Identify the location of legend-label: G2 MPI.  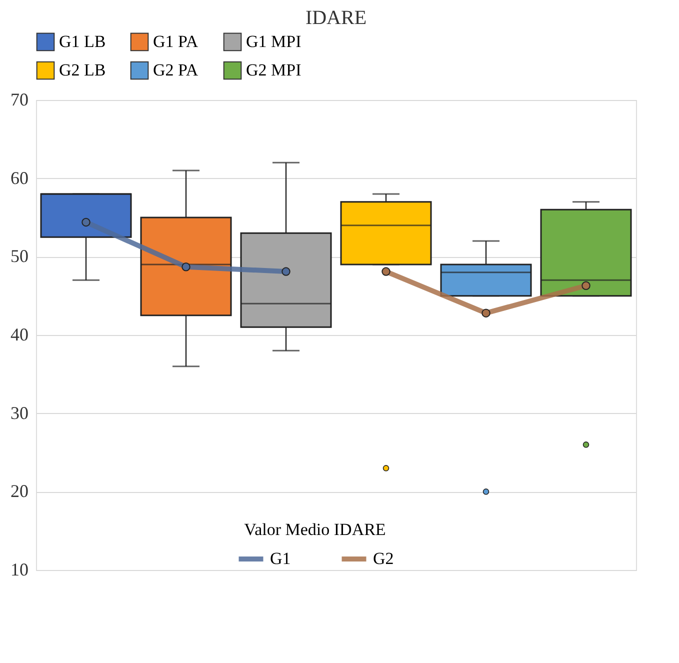
(274, 70).